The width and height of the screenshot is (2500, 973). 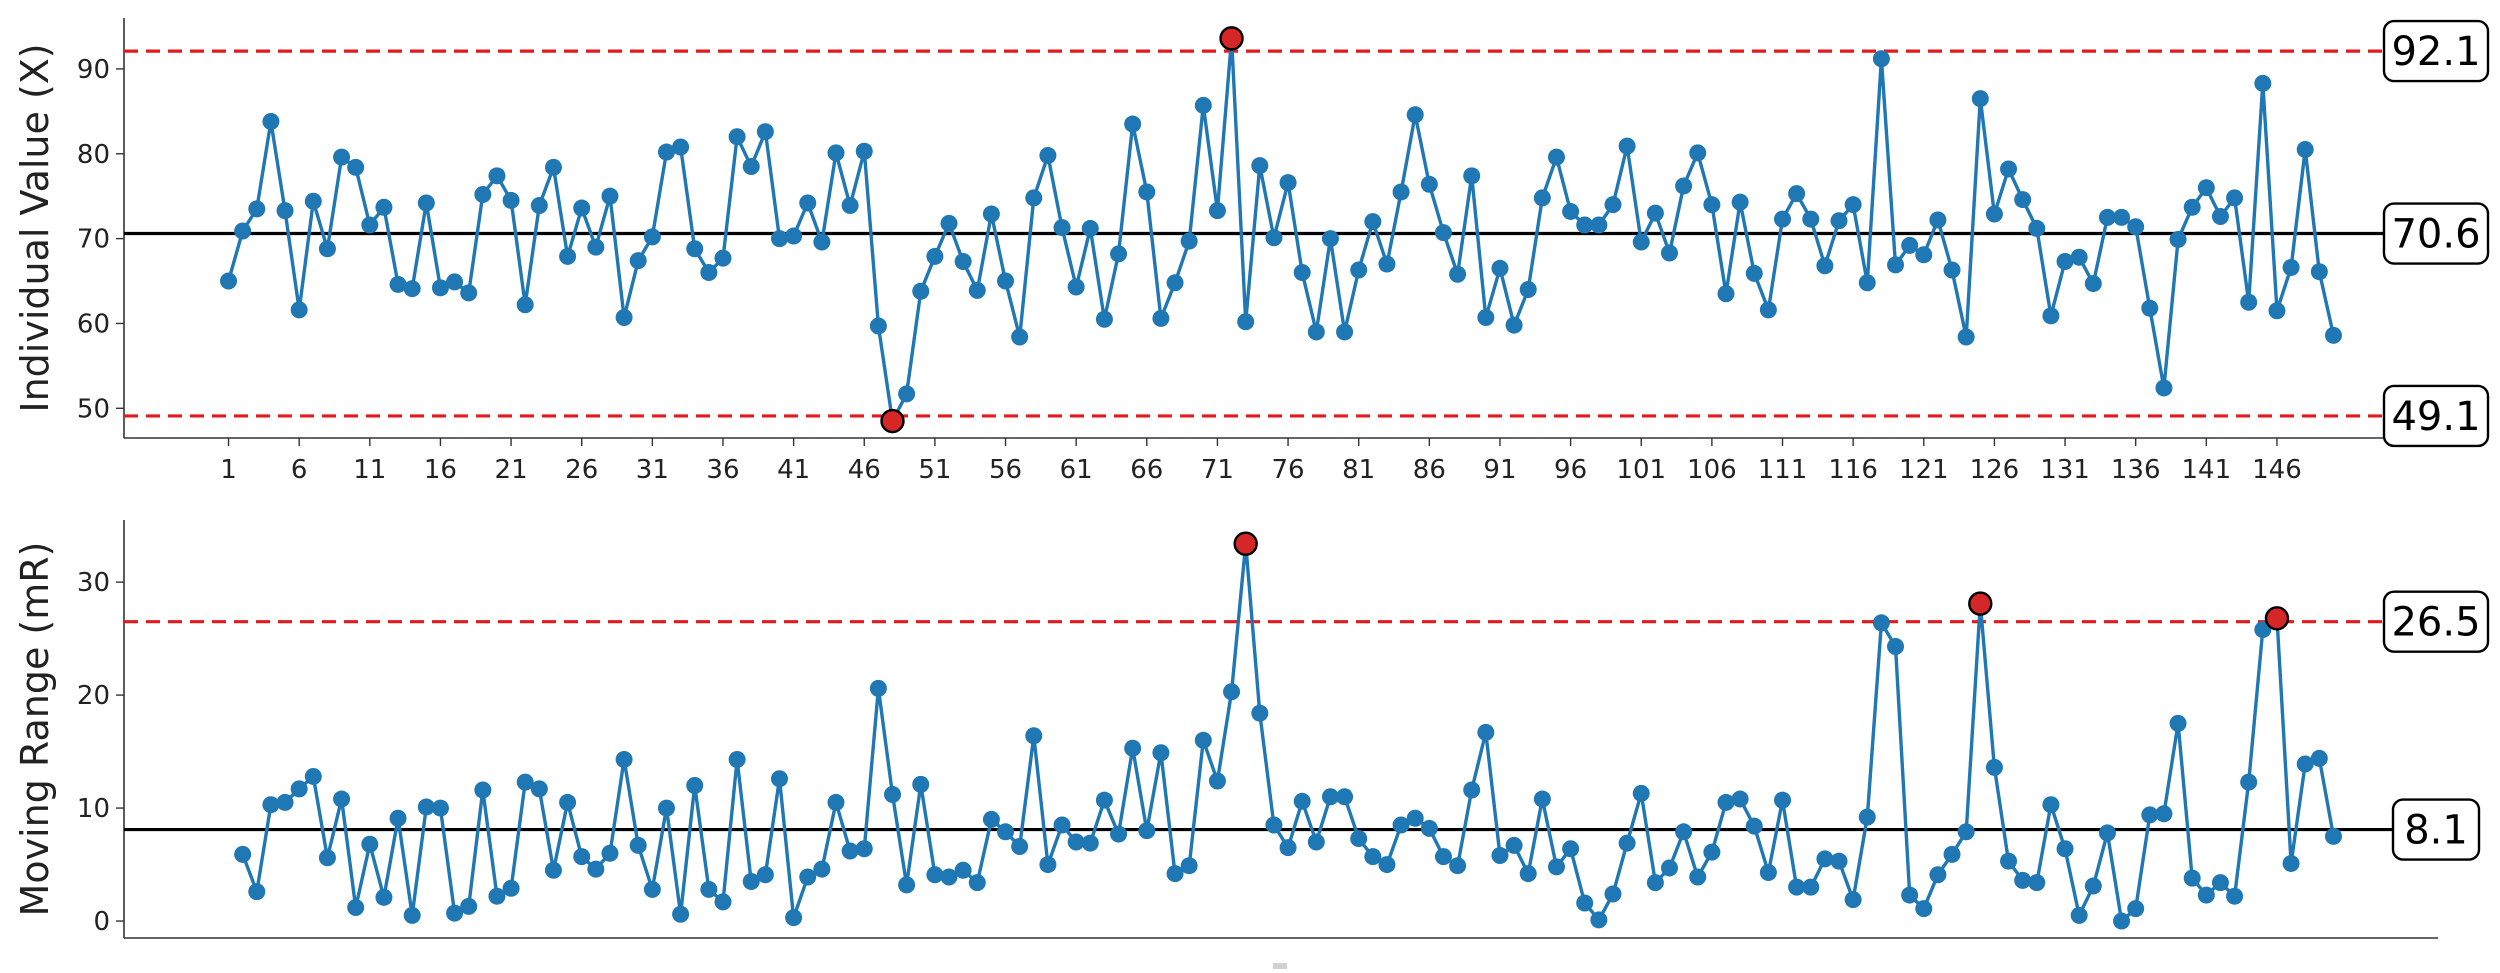 I want to click on x-tick-label: 41, so click(x=793, y=470).